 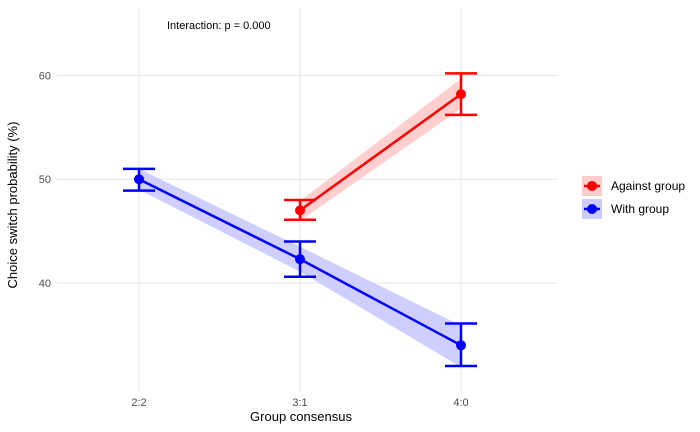 I want to click on line-against-group, so click(x=380, y=152).